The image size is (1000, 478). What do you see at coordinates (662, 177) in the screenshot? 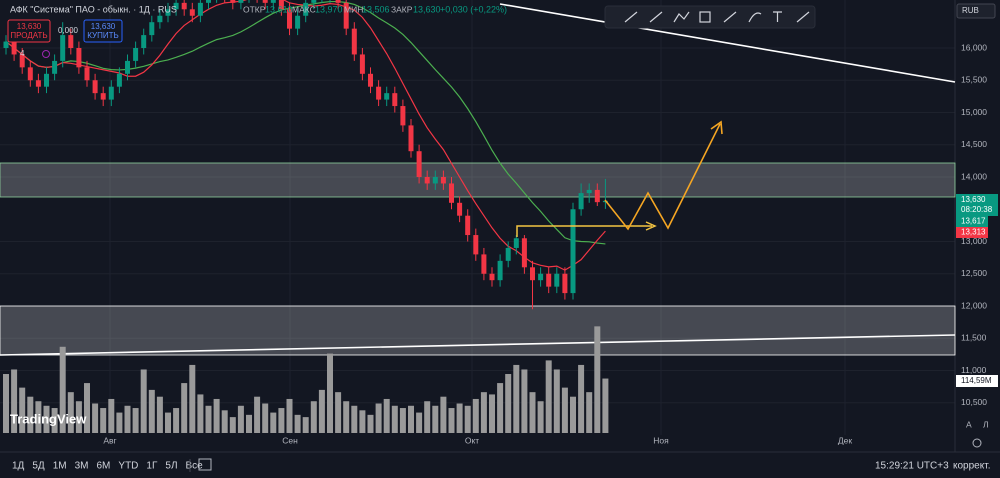
I see `forecast-path` at bounding box center [662, 177].